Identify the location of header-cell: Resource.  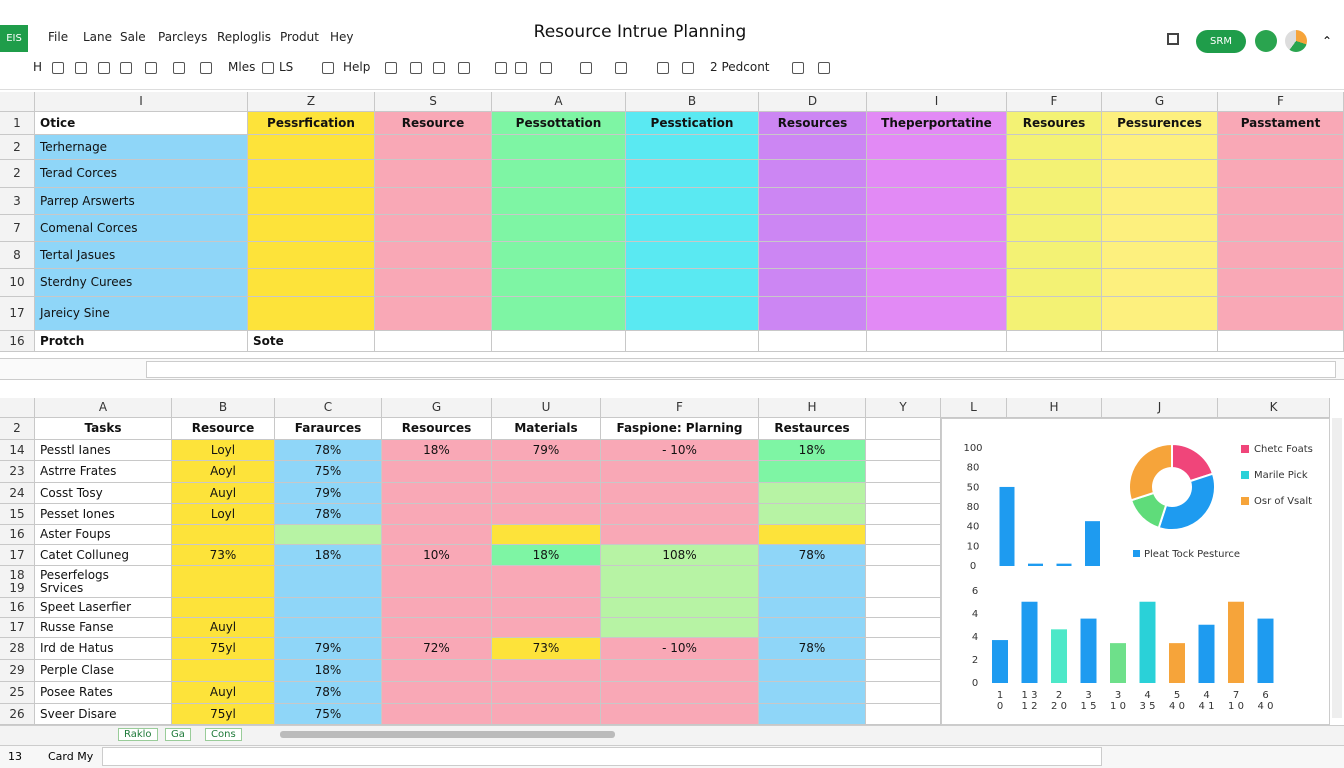
(433, 123).